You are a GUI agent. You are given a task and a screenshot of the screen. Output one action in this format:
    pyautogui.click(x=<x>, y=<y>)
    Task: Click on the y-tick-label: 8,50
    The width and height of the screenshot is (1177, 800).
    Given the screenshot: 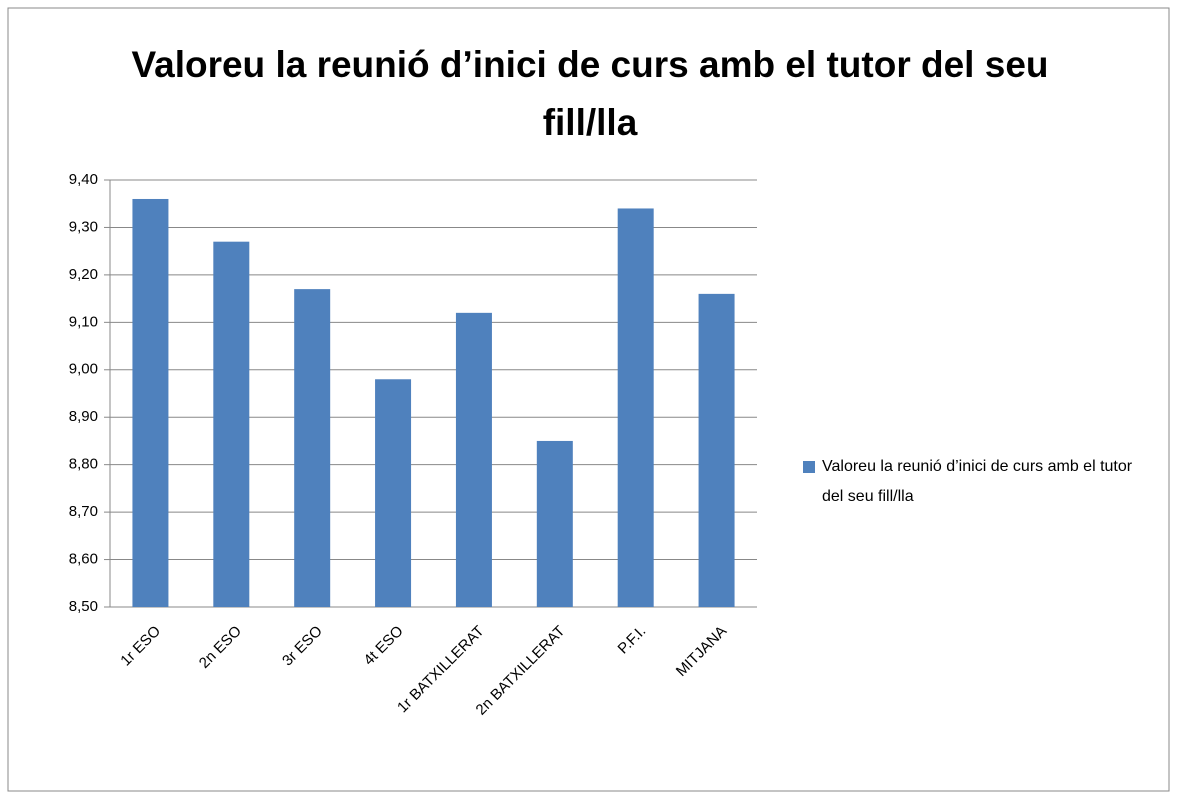 What is the action you would take?
    pyautogui.click(x=83, y=606)
    